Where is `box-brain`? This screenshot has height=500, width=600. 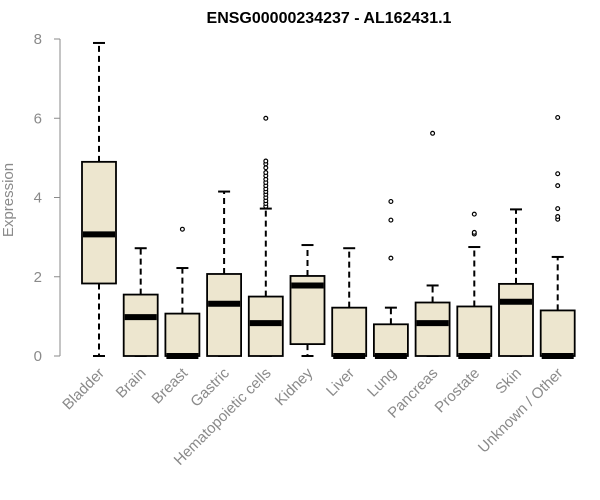 box-brain is located at coordinates (140, 302).